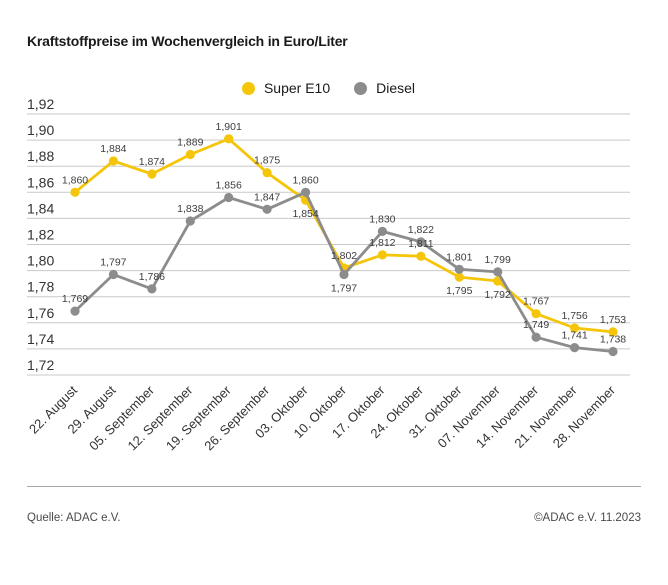  Describe the element at coordinates (361, 88) in the screenshot. I see `diesel-dot-icon` at that location.